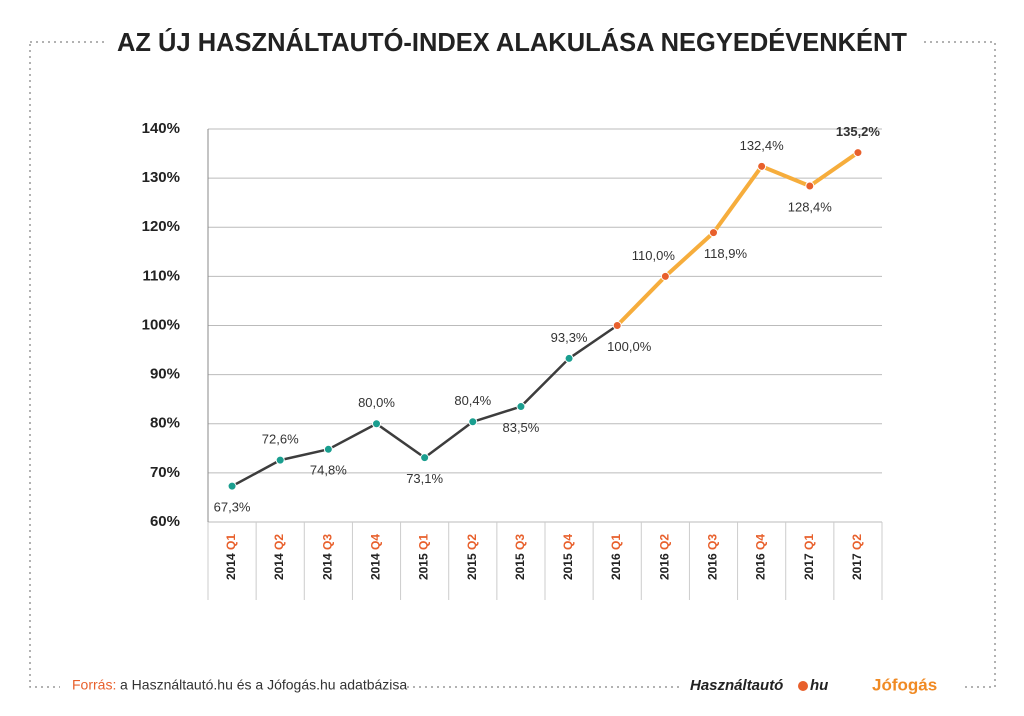 The height and width of the screenshot is (716, 1024). What do you see at coordinates (424, 478) in the screenshot?
I see `value-label: 73,1%` at bounding box center [424, 478].